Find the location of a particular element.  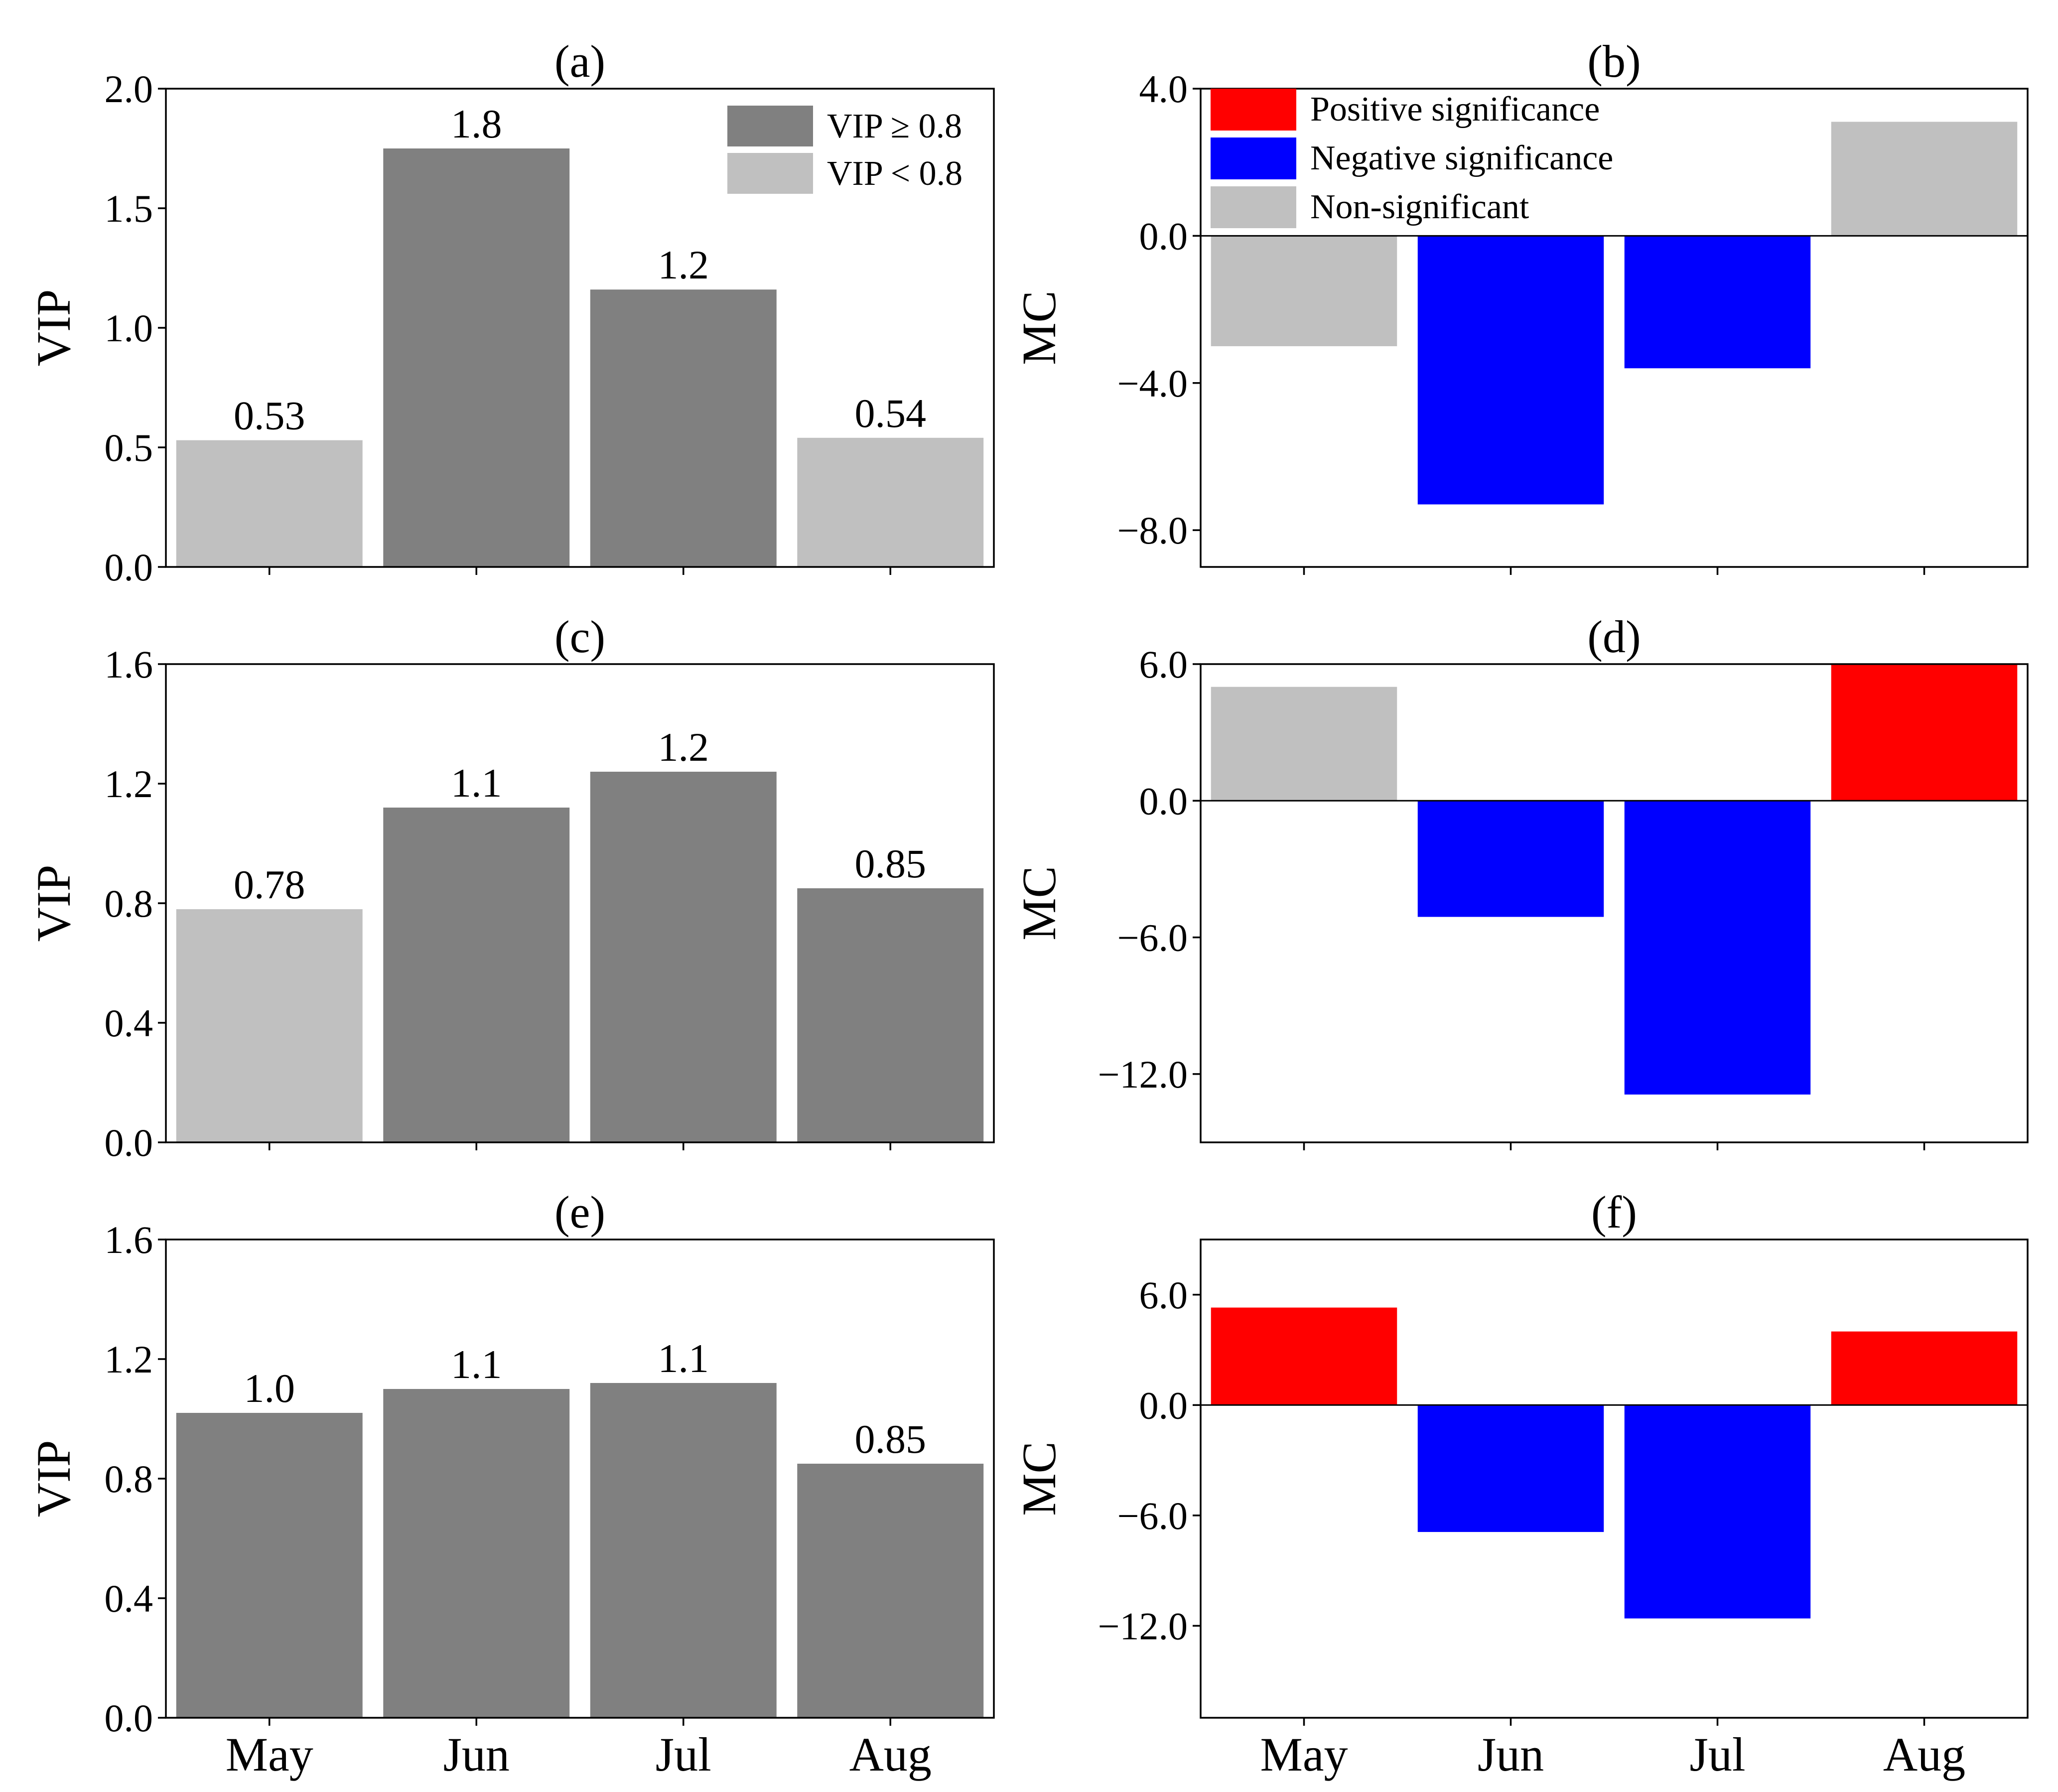

value-label: 0.53 is located at coordinates (269, 415).